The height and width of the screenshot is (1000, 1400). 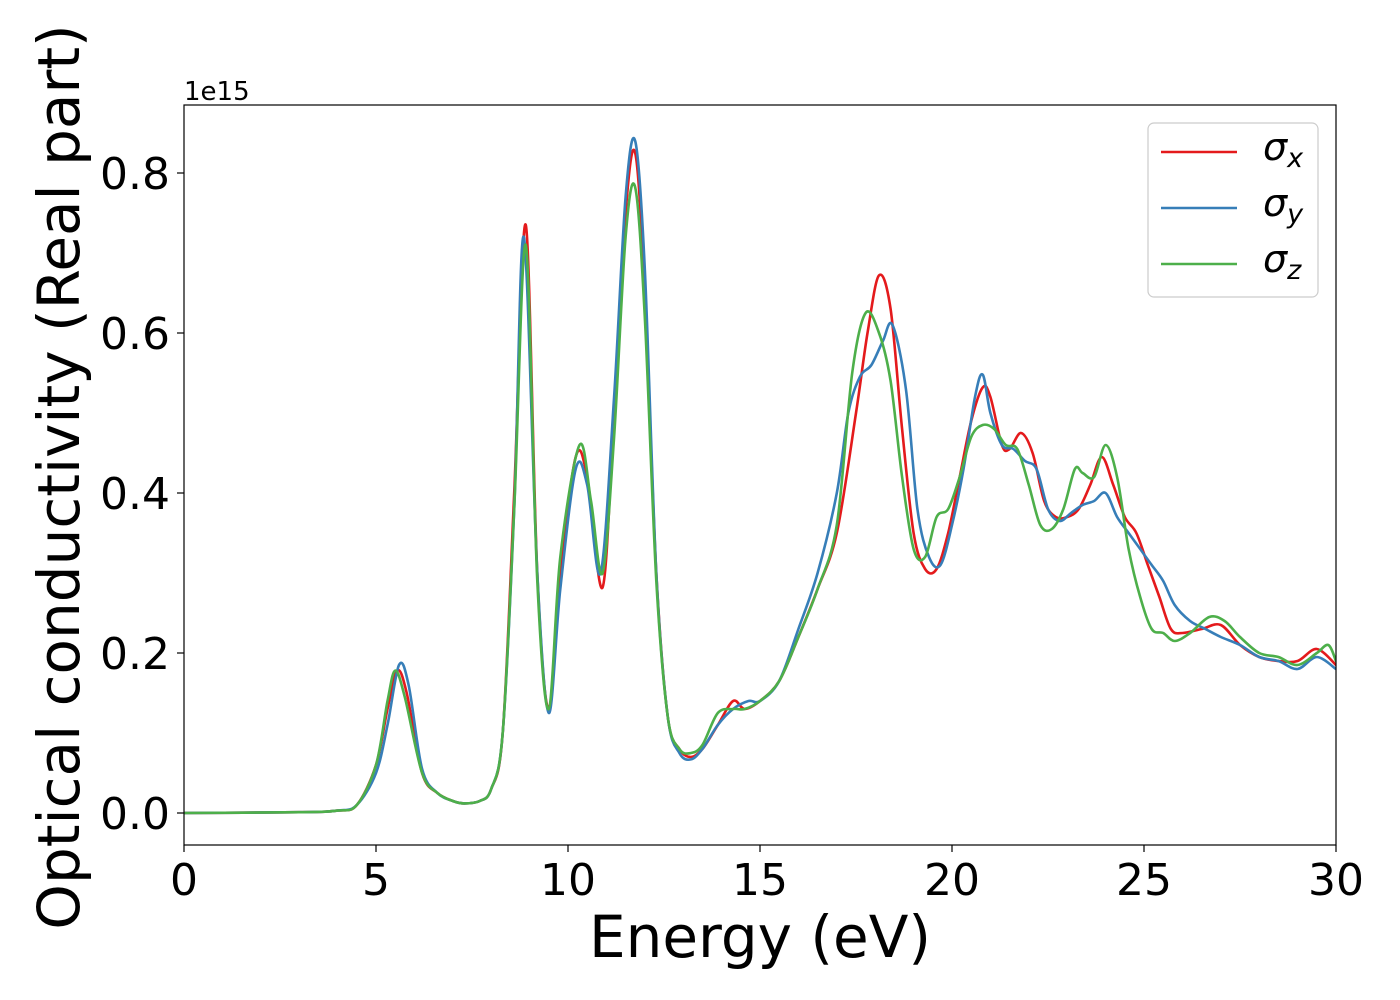 I want to click on legend-label-subscript: y, so click(x=1295, y=214).